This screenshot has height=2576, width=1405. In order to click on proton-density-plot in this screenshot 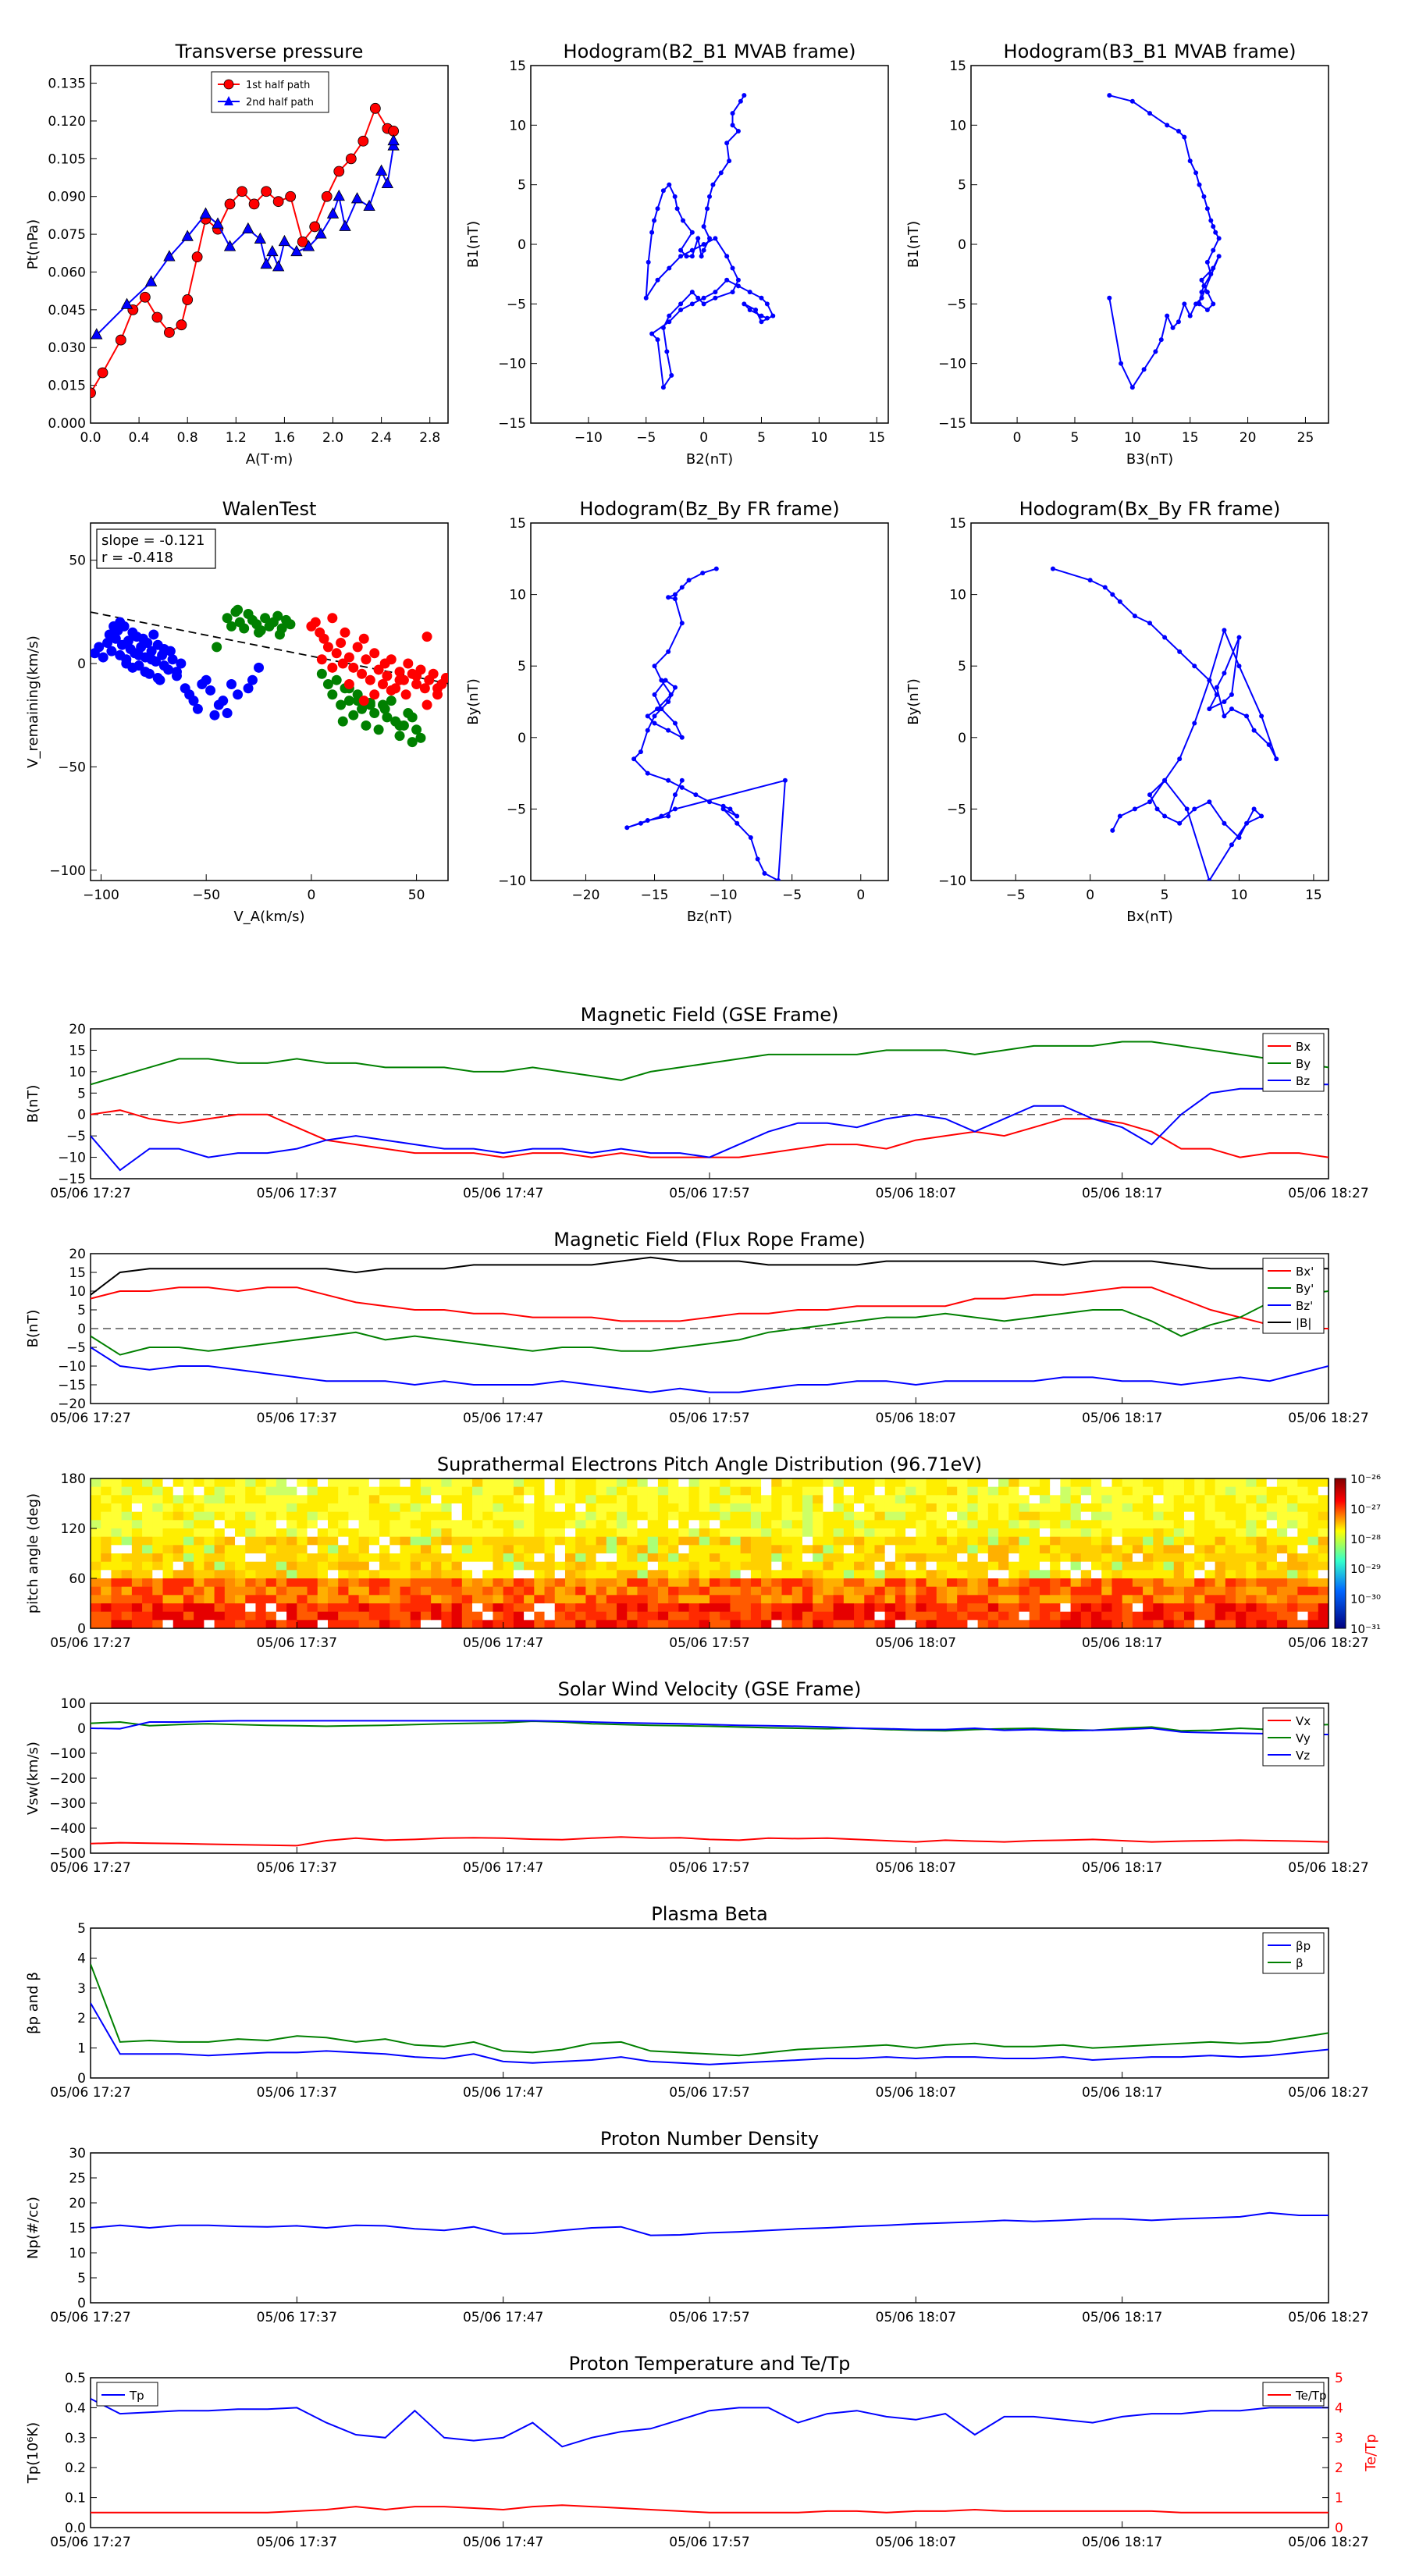, I will do `click(710, 2223)`.